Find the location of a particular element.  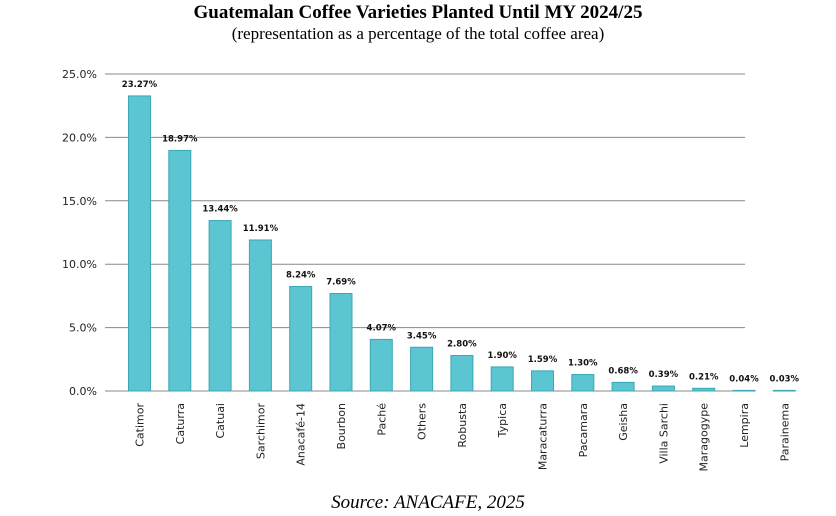

data-label: 8.24% is located at coordinates (301, 276).